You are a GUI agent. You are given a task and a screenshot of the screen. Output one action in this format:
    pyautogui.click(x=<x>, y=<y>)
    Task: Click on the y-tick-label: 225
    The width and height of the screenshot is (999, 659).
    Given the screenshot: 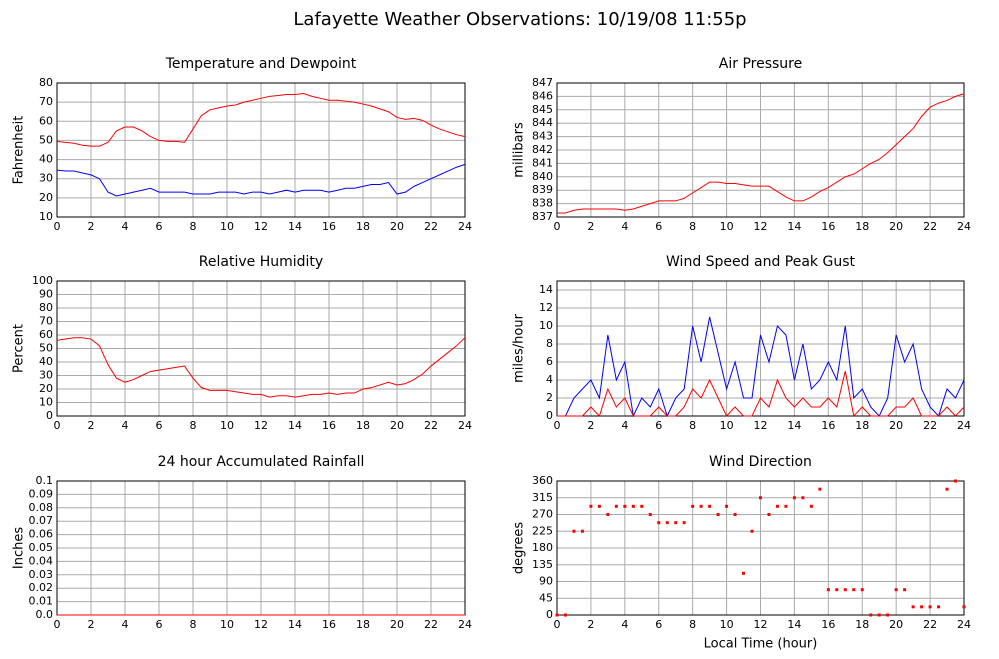 What is the action you would take?
    pyautogui.click(x=542, y=530)
    